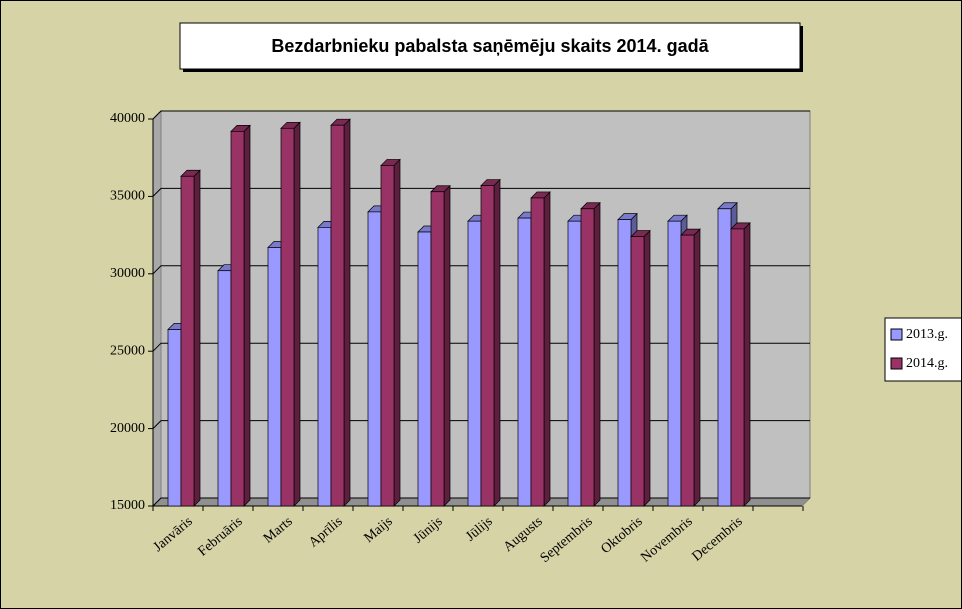 This screenshot has width=962, height=609. I want to click on legend-items: 2013.g. 2014.g., so click(919, 349).